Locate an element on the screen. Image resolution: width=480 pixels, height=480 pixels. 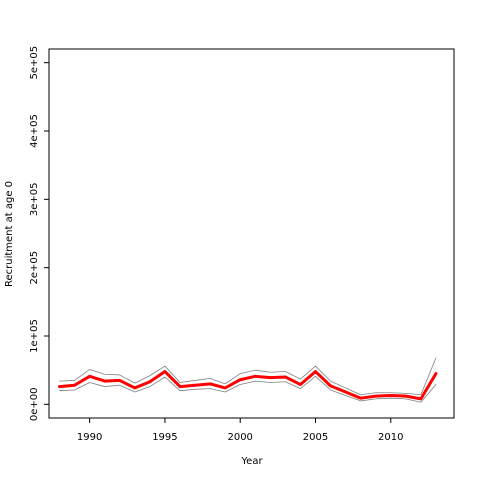
x-tick-label: 1995 is located at coordinates (164, 437).